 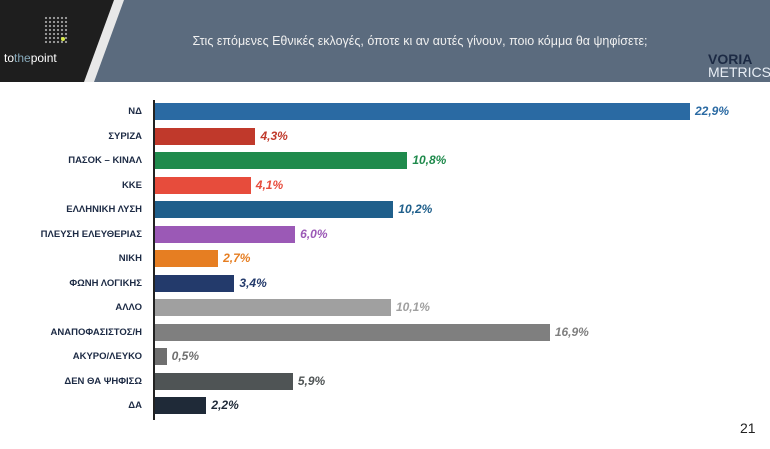 I want to click on data-label: 22,9%, so click(x=712, y=111).